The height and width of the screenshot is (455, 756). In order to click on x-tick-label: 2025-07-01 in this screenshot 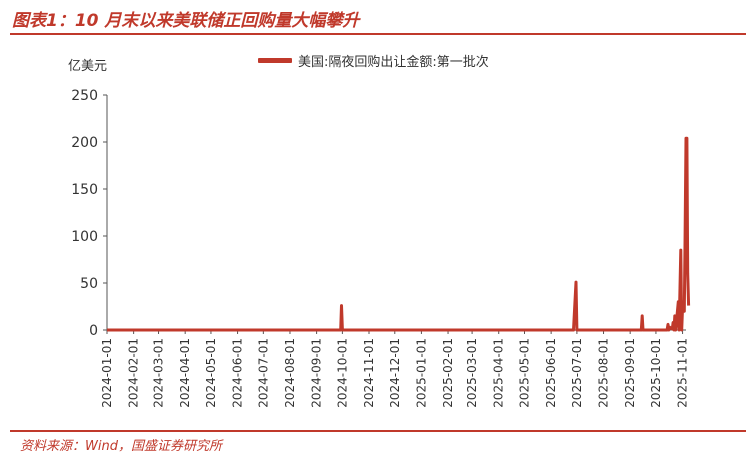, I will do `click(577, 373)`.